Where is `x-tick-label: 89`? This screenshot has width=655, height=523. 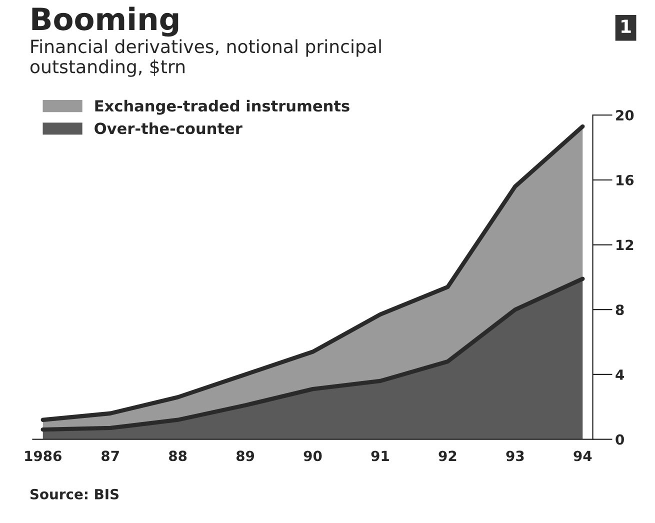
x-tick-label: 89 is located at coordinates (245, 456).